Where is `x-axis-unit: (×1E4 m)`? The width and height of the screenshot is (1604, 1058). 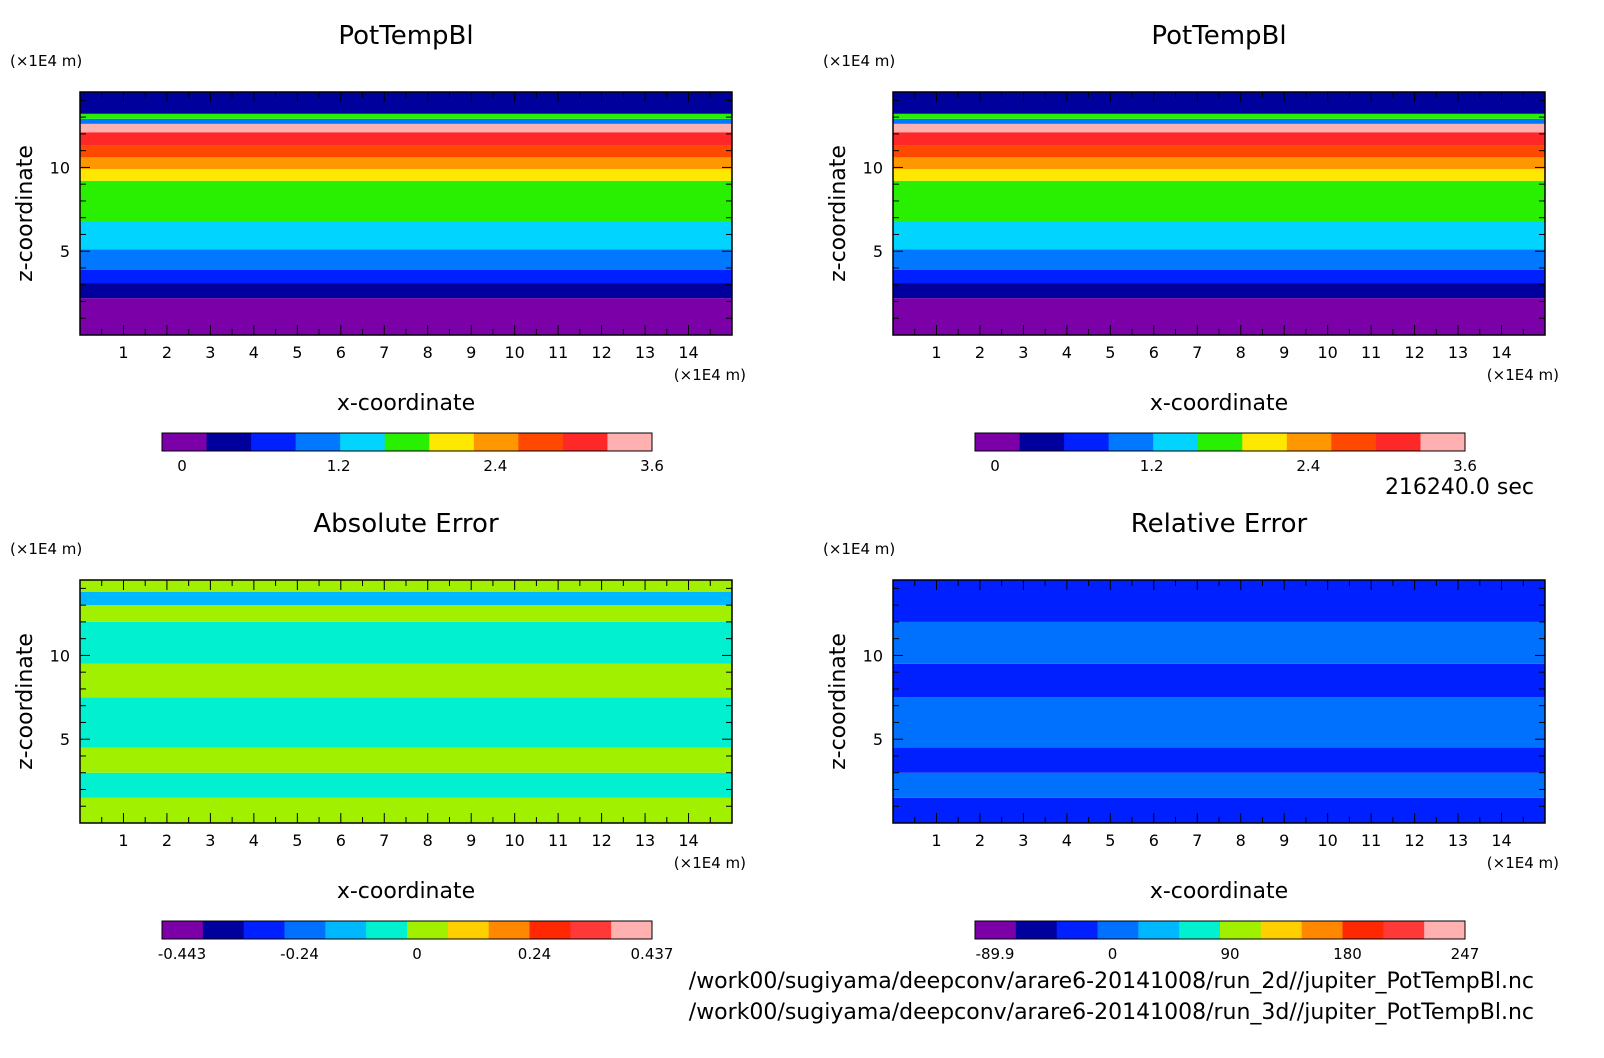
x-axis-unit: (×1E4 m) is located at coordinates (1523, 375).